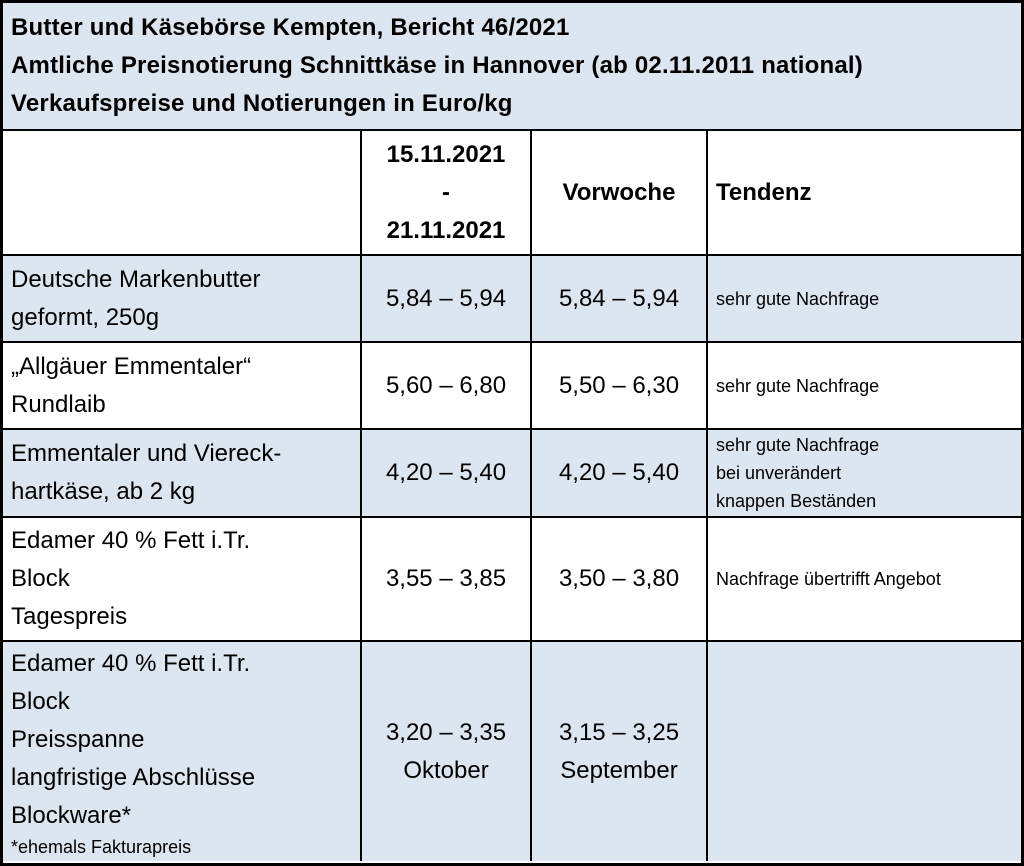 The height and width of the screenshot is (866, 1024). I want to click on previous-cell: 3,50 – 3,80, so click(619, 579).